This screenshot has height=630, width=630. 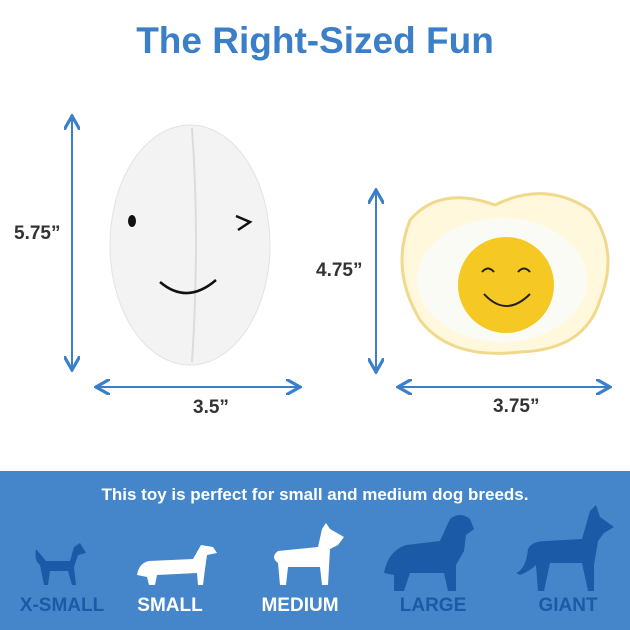 What do you see at coordinates (301, 554) in the screenshot?
I see `medium-dog-icon` at bounding box center [301, 554].